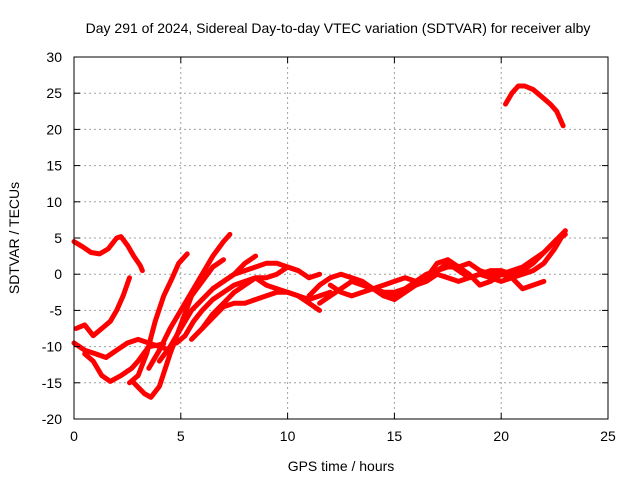 Image resolution: width=640 pixels, height=480 pixels. I want to click on series-line-trace-i, so click(248, 305).